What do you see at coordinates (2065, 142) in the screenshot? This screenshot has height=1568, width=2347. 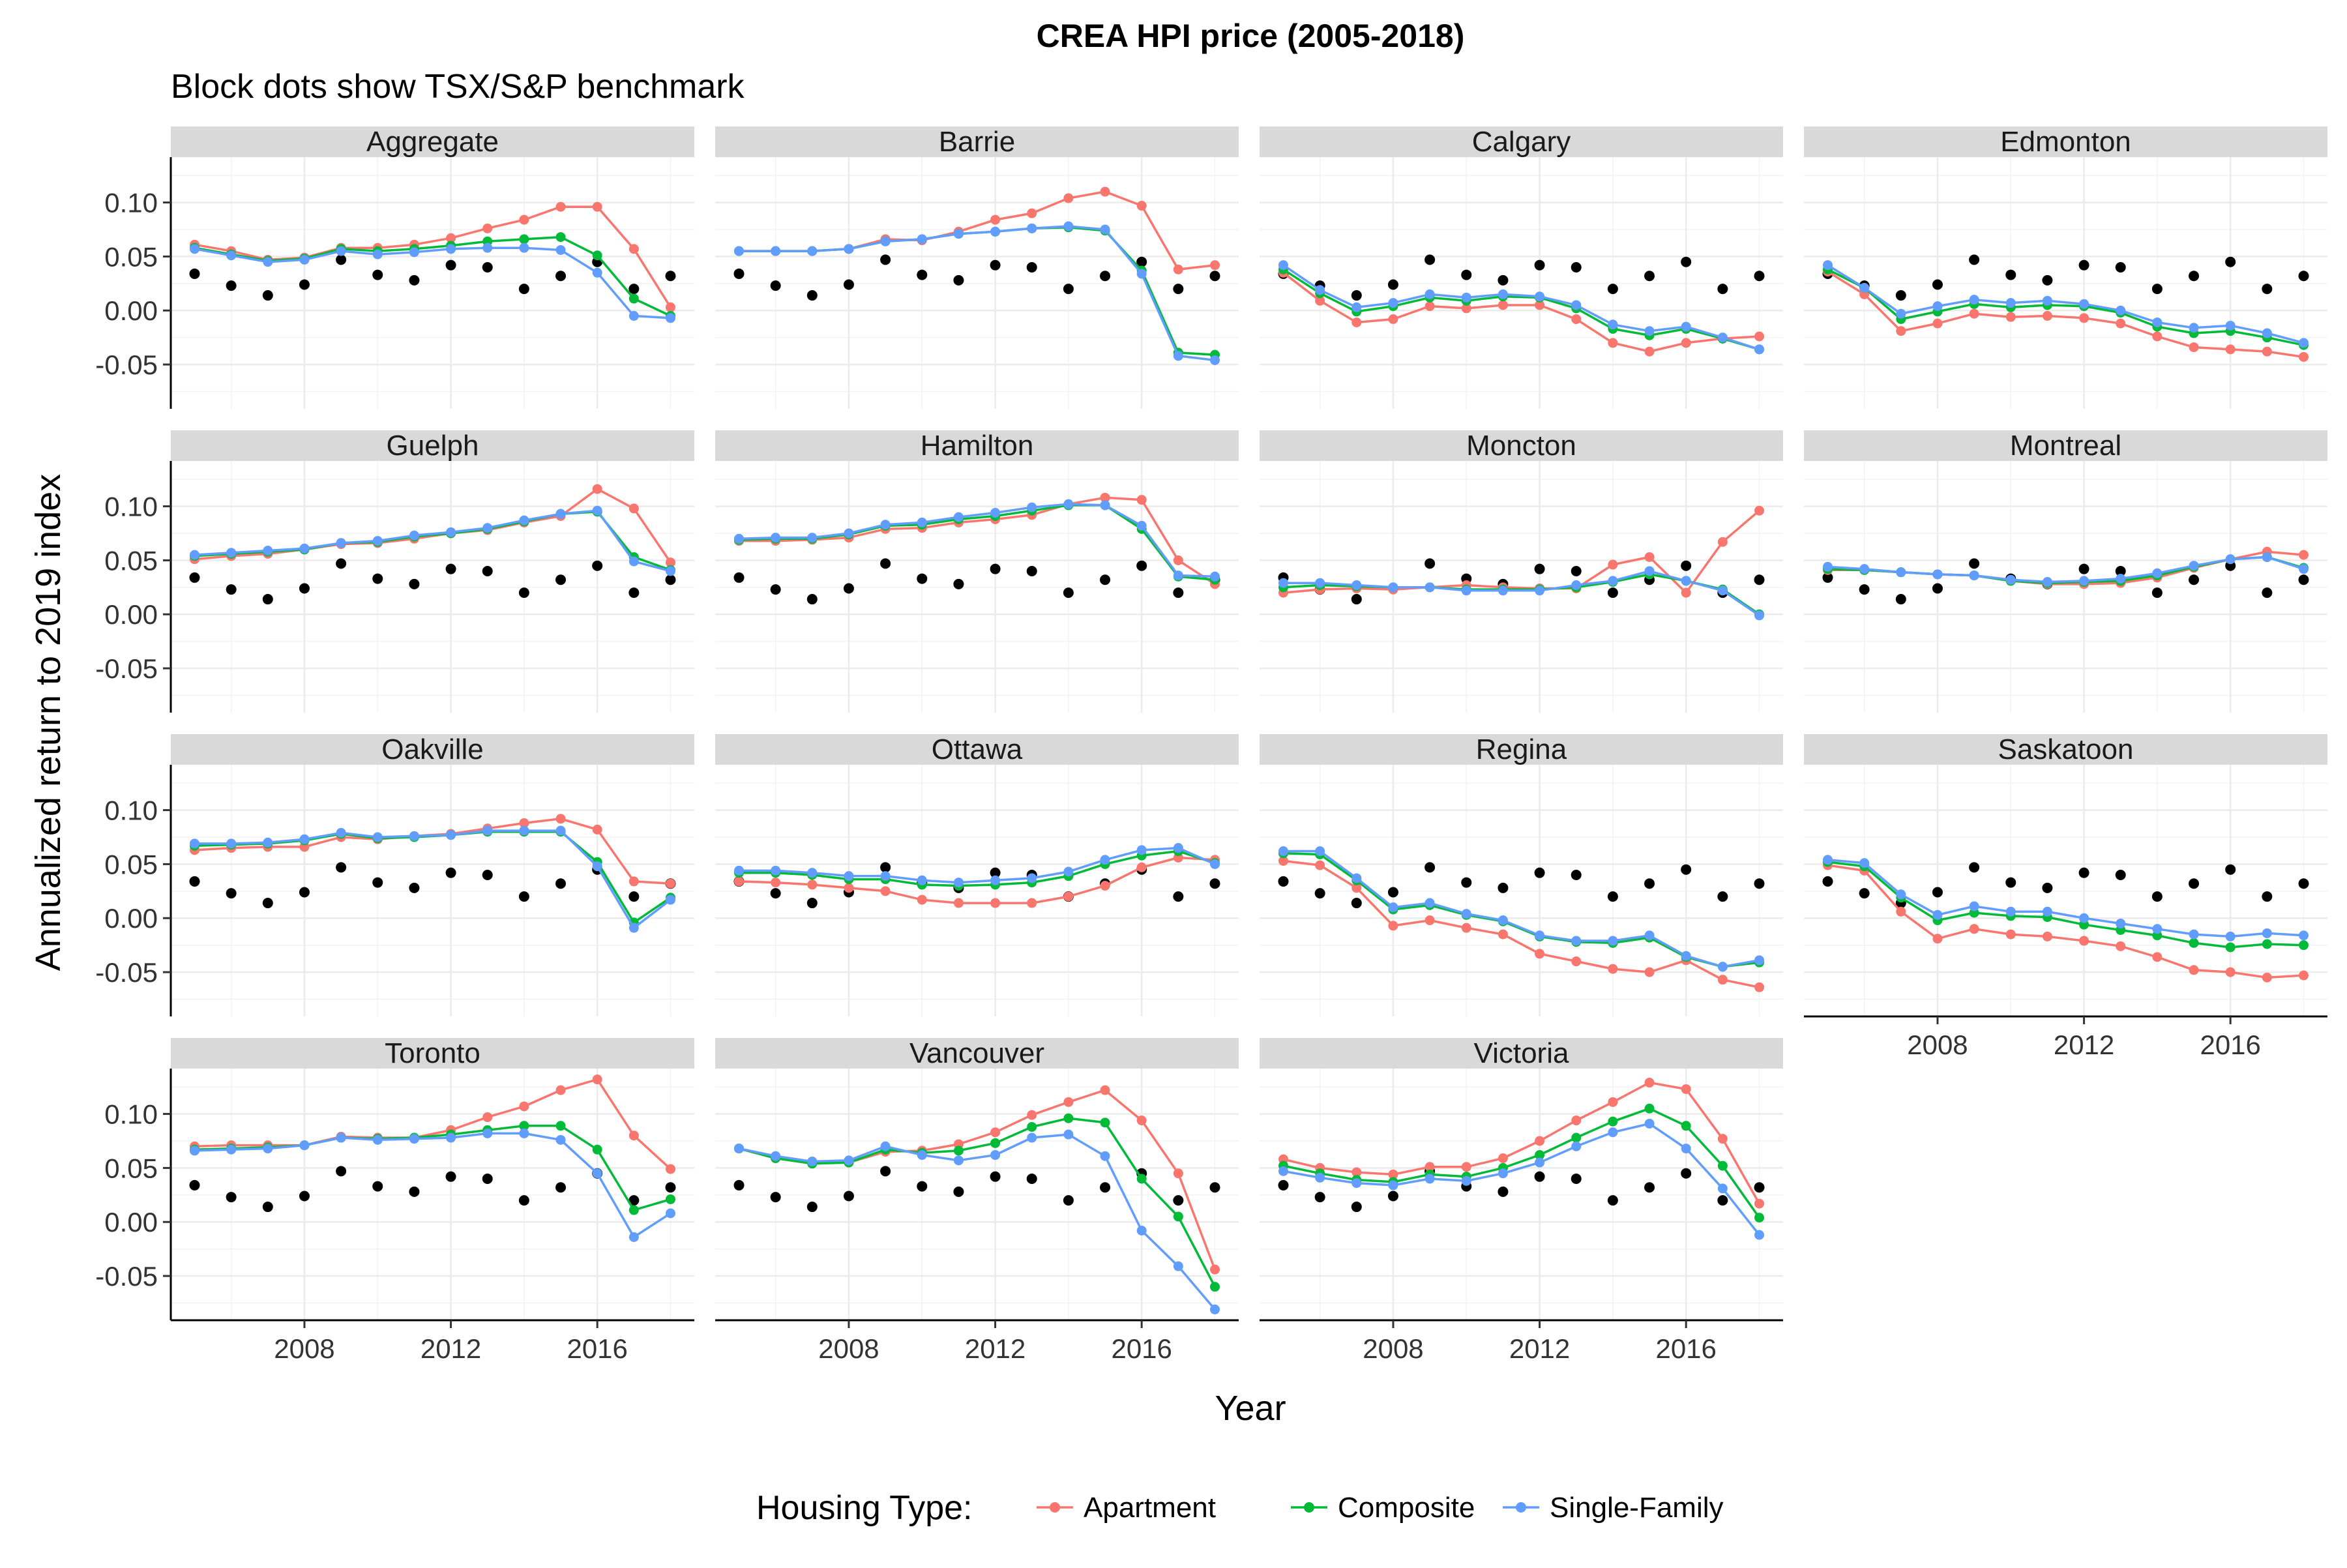 I see `strip-label: Edmonton` at bounding box center [2065, 142].